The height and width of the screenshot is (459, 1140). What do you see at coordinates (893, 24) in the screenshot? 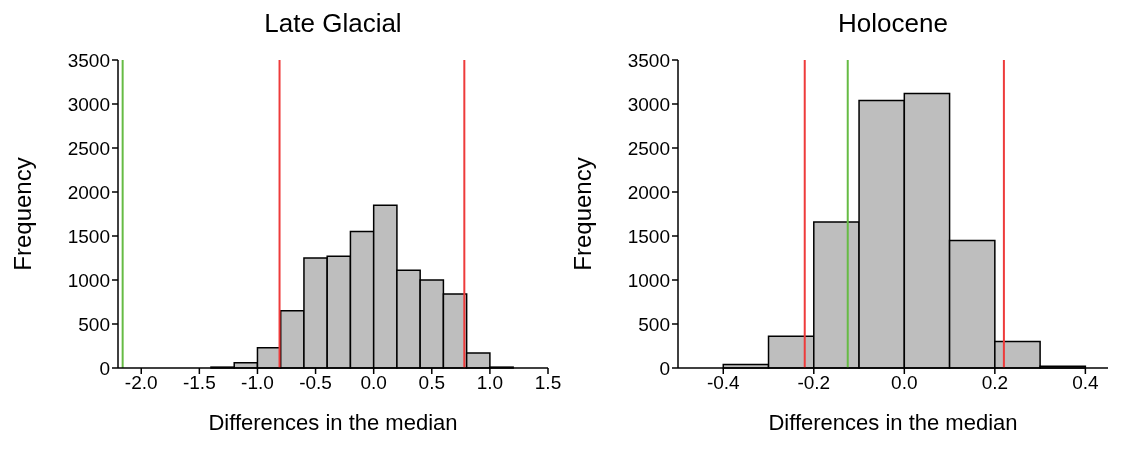
I see `chart-title: Holocene` at bounding box center [893, 24].